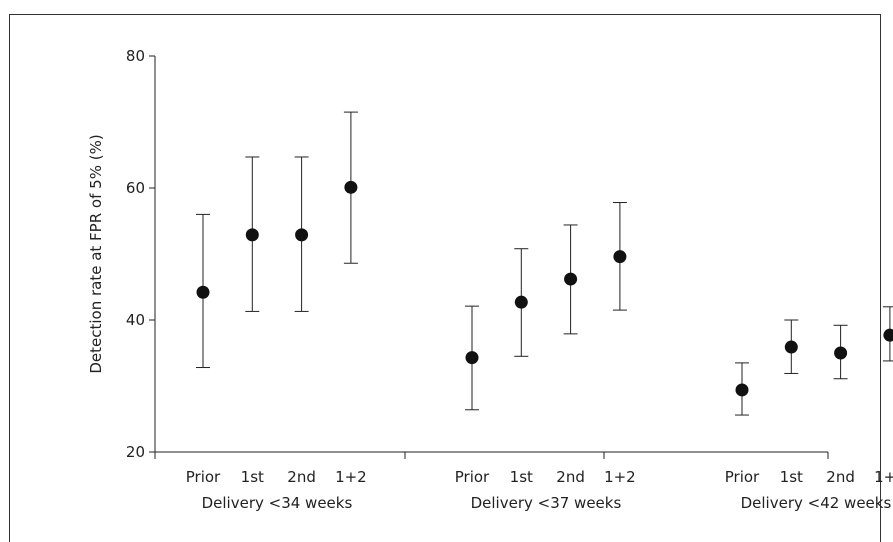 This screenshot has height=542, width=893. Describe the element at coordinates (277, 503) in the screenshot. I see `x-group-label: Delivery <34 weeks` at that location.